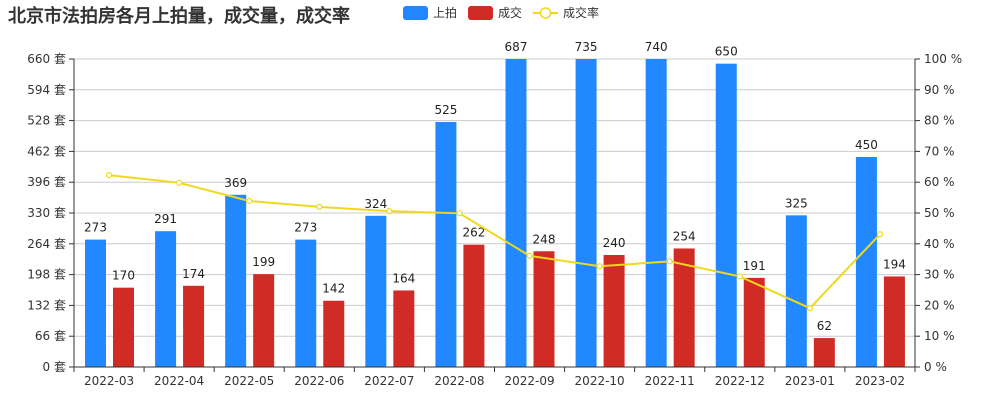 The image size is (1000, 400). I want to click on x-tick-label: 2022-09, so click(529, 381).